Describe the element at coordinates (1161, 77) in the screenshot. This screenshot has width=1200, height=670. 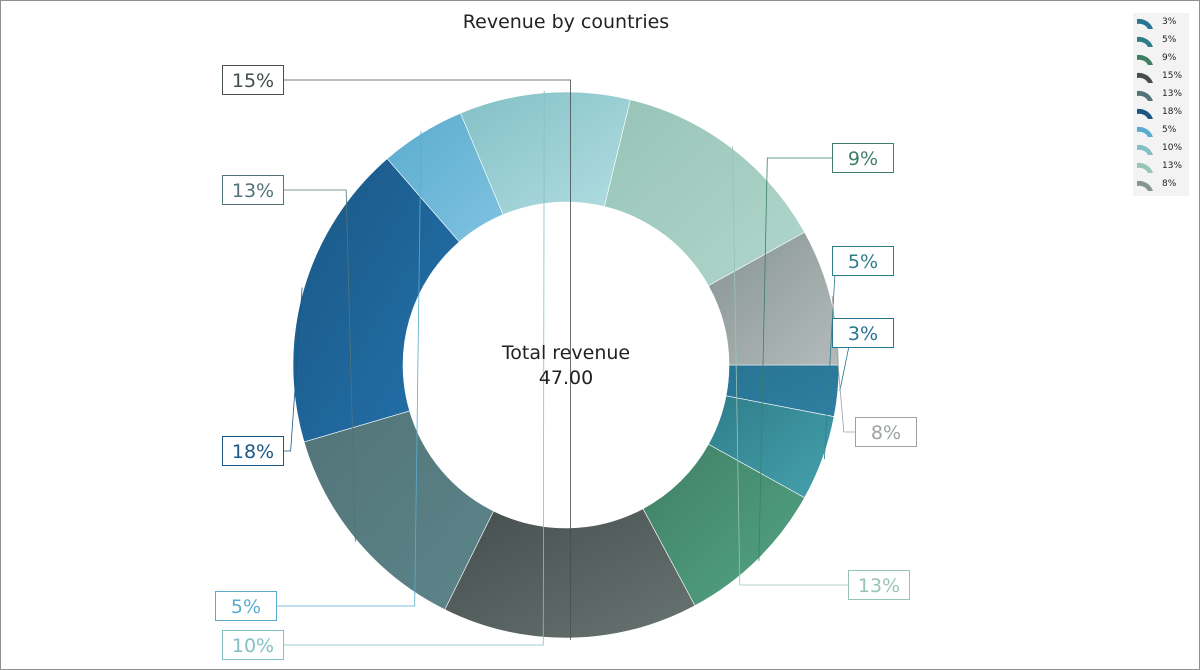
I see `legend-item-3: 15%` at that location.